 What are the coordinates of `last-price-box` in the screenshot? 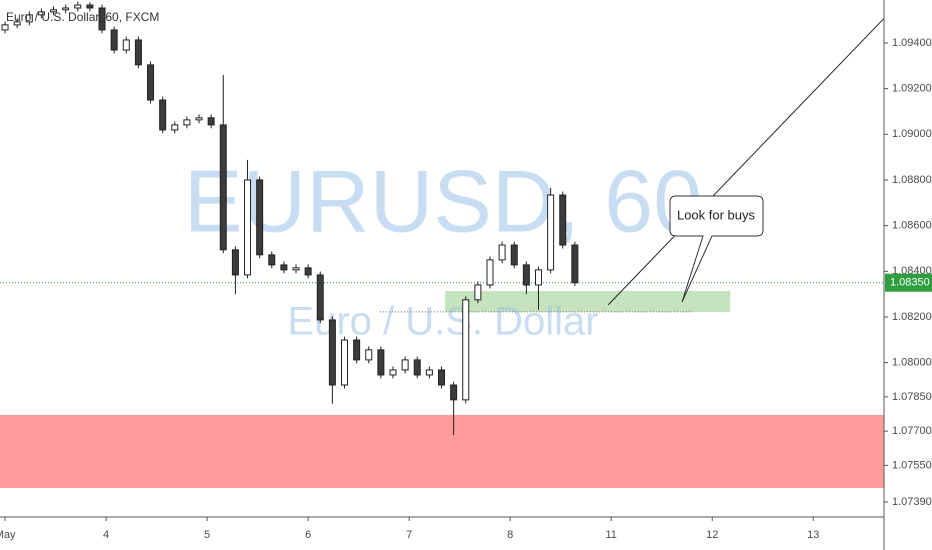 It's located at (908, 282).